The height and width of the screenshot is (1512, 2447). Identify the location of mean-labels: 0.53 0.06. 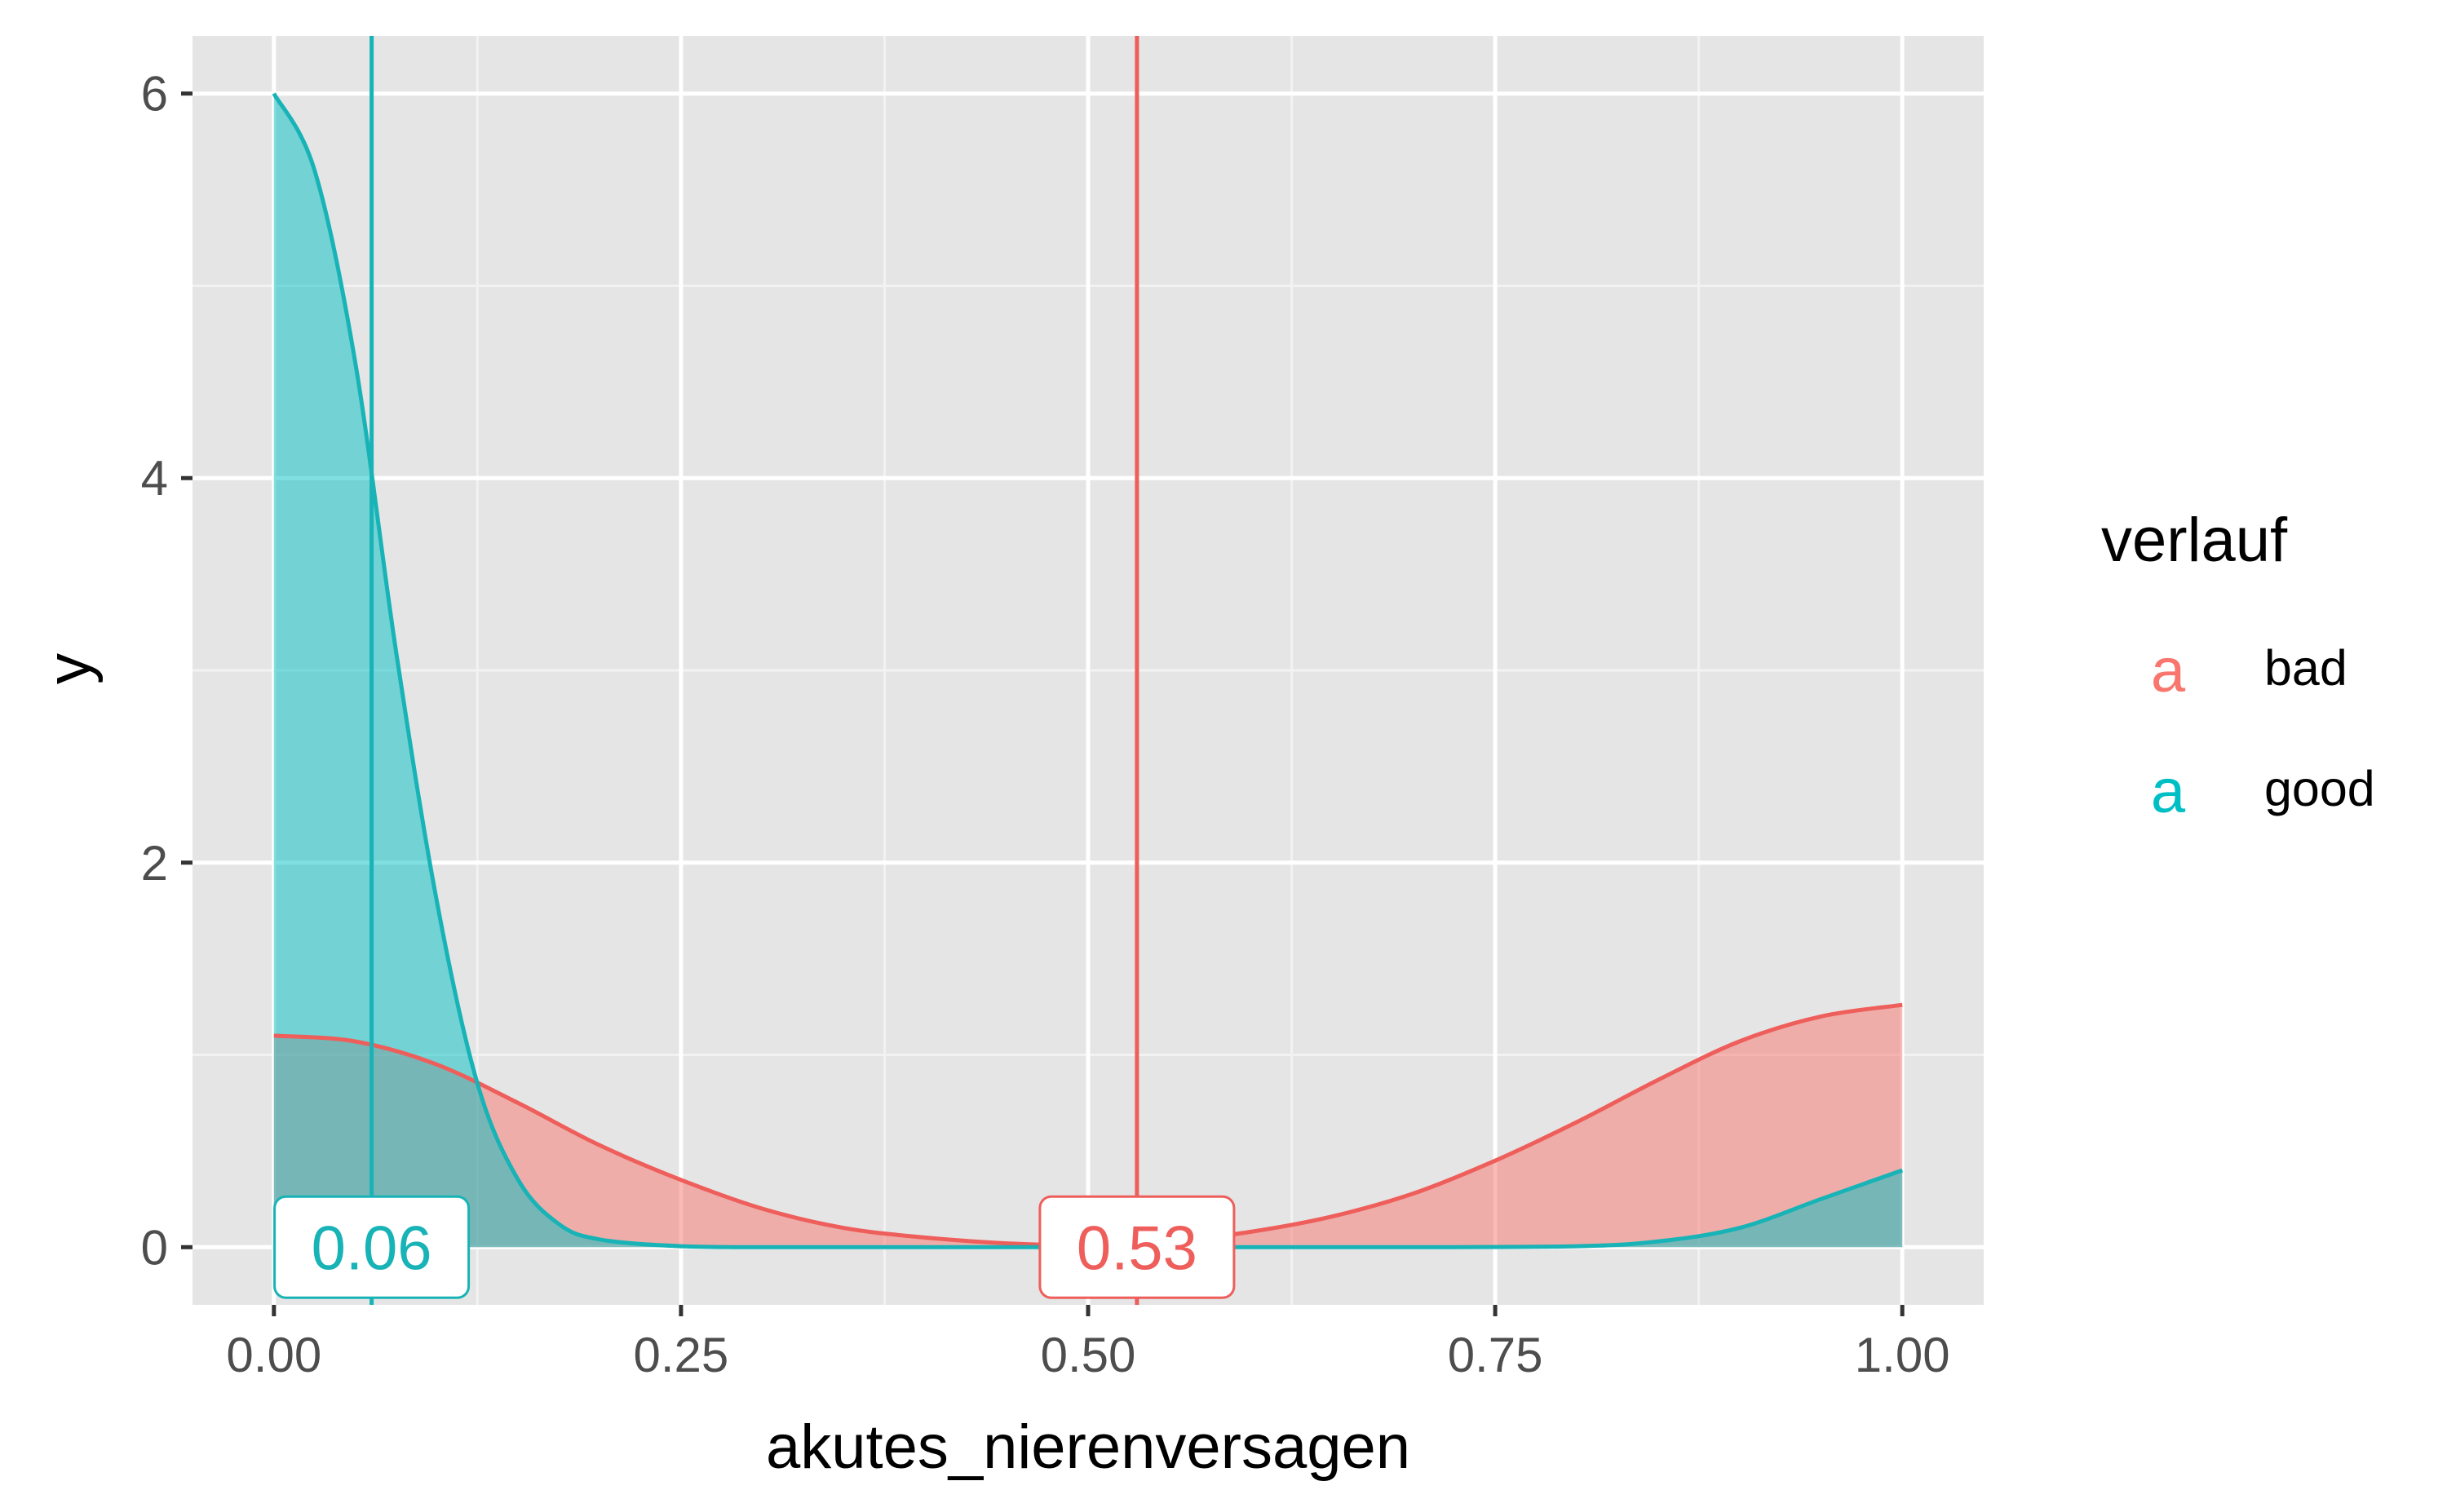
(754, 1247).